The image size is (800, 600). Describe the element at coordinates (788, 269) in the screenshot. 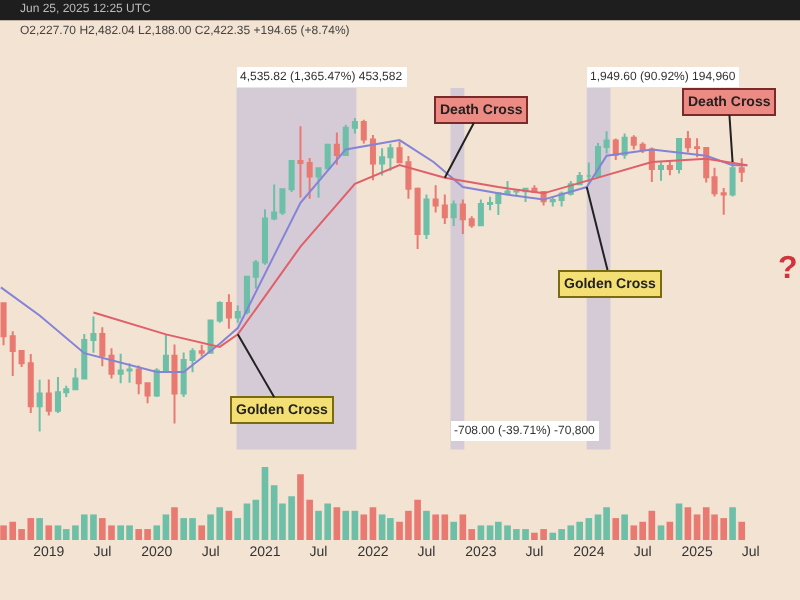

I see `annotation: ?` at that location.